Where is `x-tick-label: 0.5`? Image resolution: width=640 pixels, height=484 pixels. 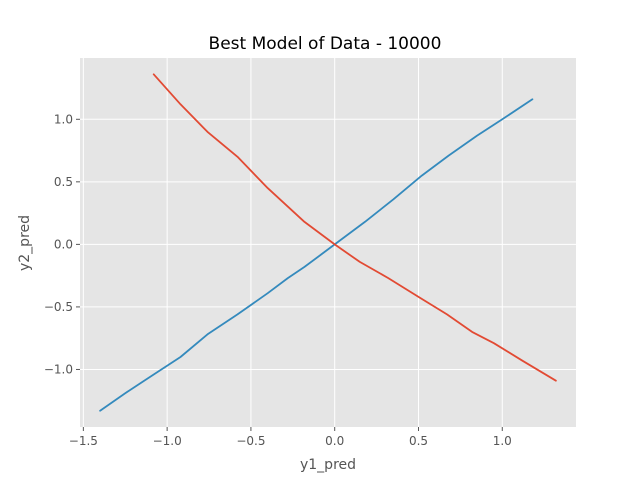
x-tick-label: 0.5 is located at coordinates (418, 441).